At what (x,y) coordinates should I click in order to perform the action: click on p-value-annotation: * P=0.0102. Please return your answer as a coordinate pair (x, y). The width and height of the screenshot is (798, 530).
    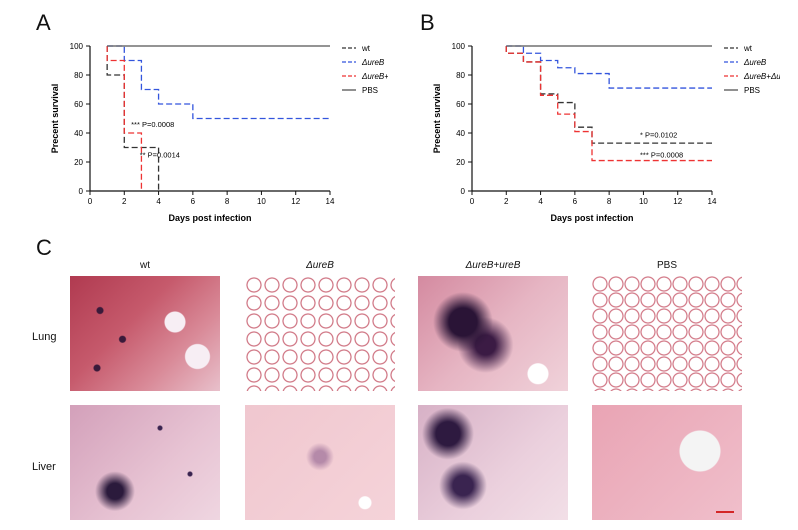
    Looking at the image, I should click on (658, 134).